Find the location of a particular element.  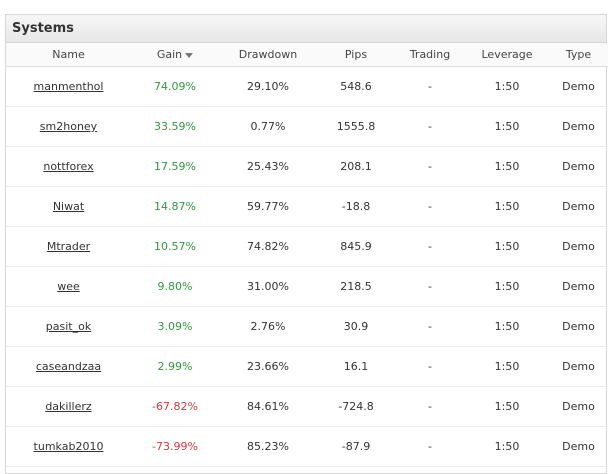

cell-text: 2.76% is located at coordinates (268, 326).